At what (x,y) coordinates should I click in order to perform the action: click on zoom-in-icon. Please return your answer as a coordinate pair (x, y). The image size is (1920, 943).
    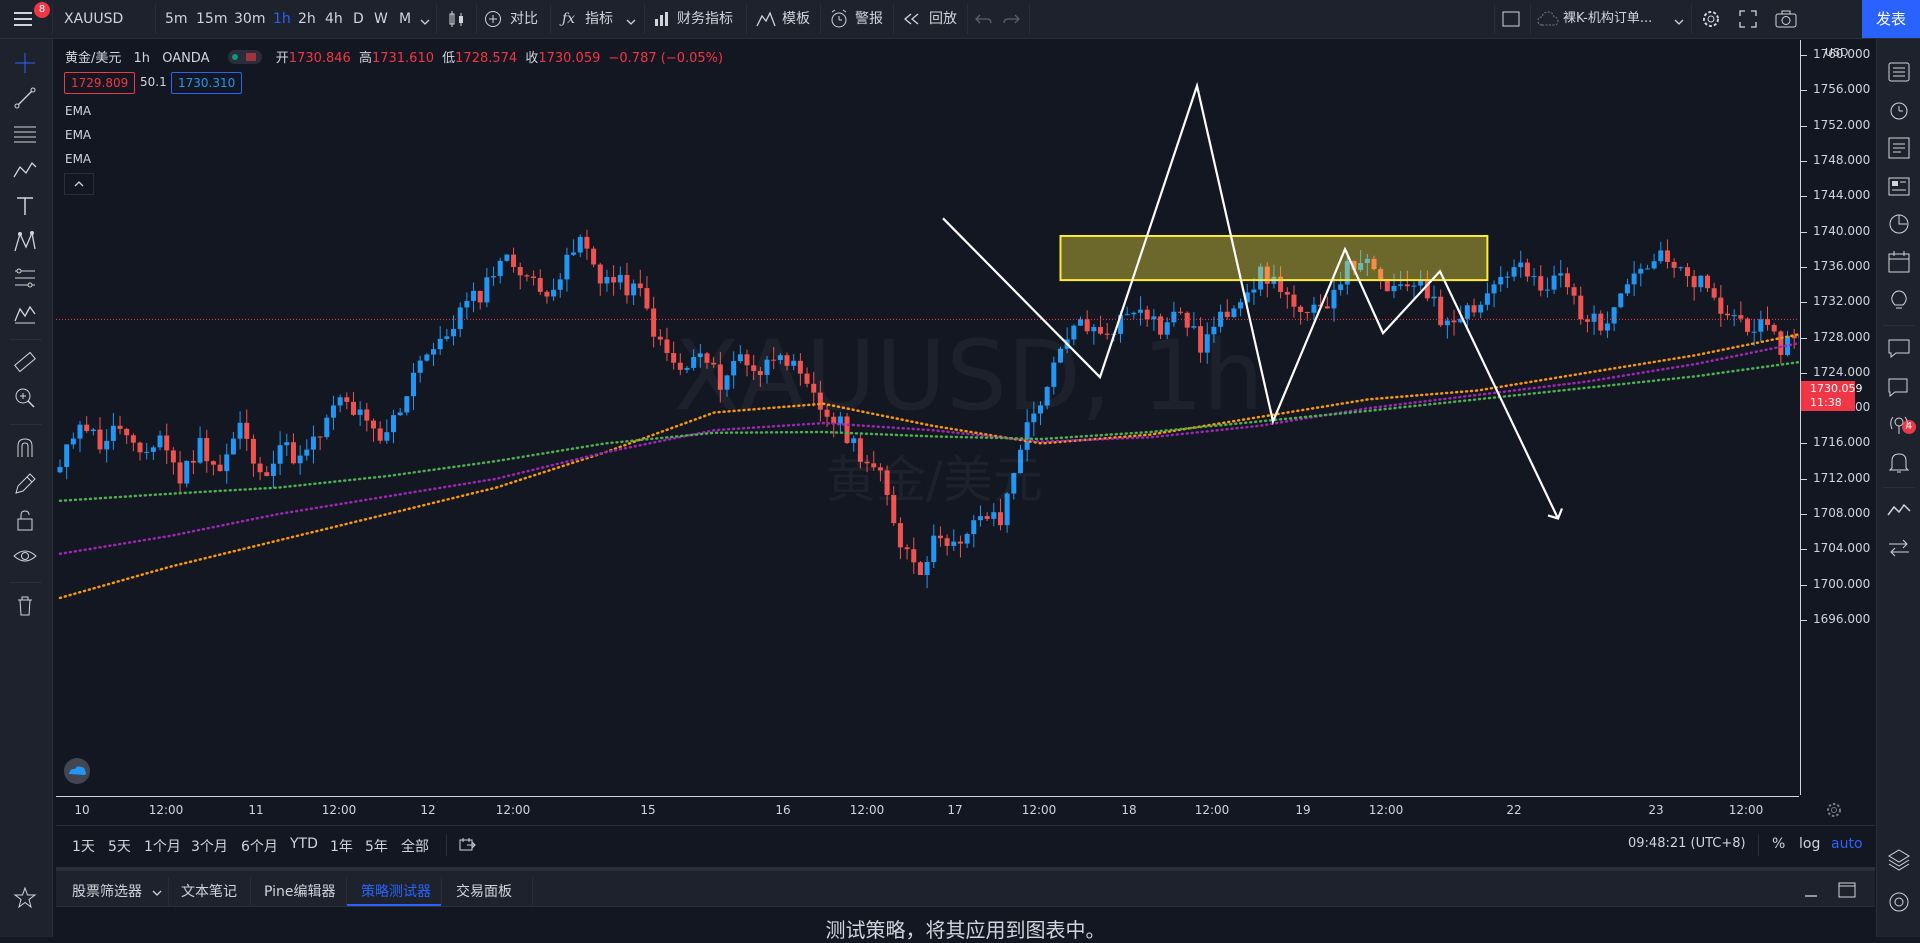
    Looking at the image, I should click on (25, 398).